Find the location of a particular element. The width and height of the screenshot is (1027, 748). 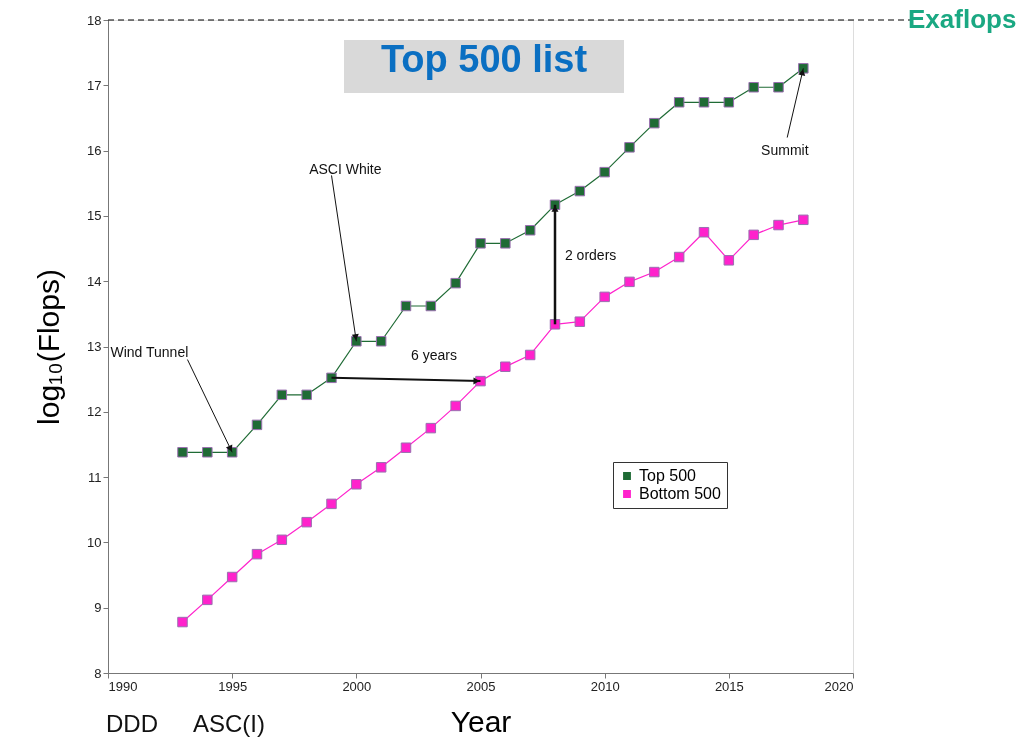

y-tick-label: 10 is located at coordinates (94, 542).